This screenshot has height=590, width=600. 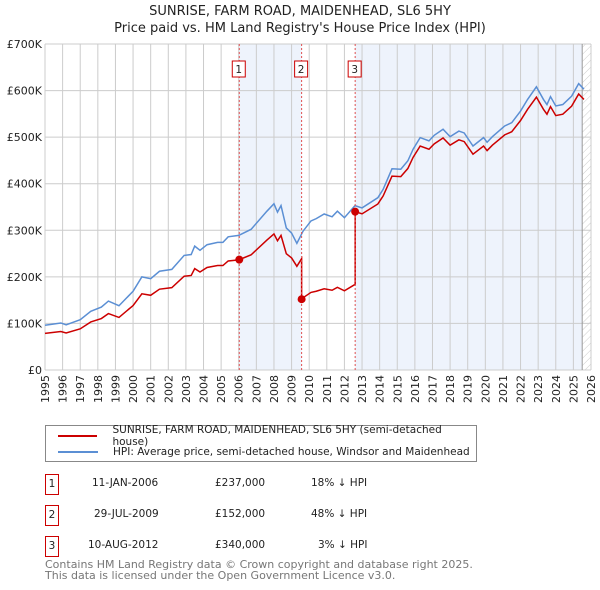 I want to click on sale-label: 1, so click(x=238, y=70).